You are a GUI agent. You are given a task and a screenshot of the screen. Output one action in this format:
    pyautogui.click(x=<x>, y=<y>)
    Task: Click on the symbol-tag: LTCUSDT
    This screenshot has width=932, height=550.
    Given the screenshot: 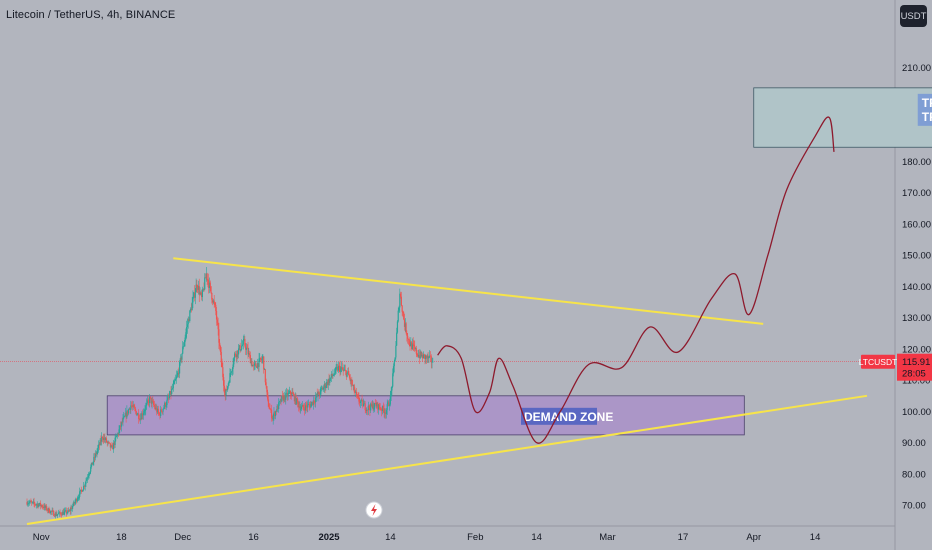 What is the action you would take?
    pyautogui.click(x=878, y=362)
    